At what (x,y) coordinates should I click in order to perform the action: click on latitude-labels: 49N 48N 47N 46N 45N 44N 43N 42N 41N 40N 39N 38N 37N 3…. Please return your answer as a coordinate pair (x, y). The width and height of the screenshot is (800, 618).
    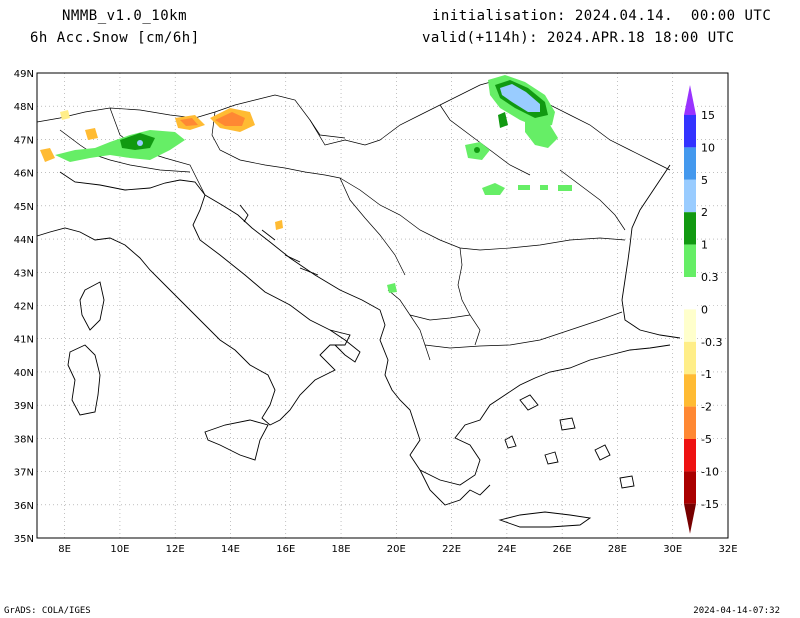
    Looking at the image, I should click on (24, 307).